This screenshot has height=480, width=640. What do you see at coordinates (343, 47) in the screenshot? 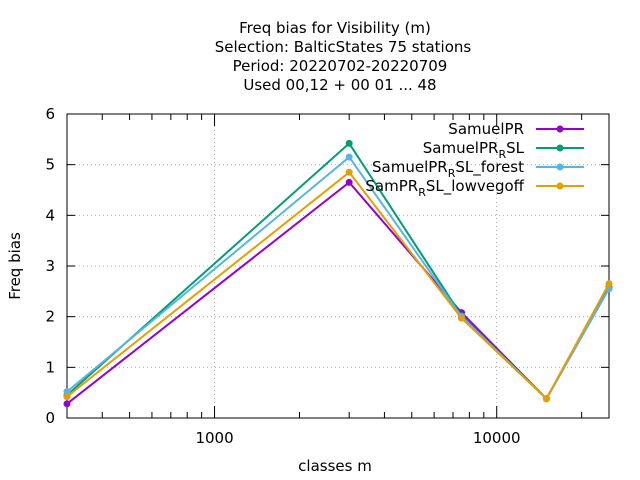
I see `title-line-2: Selection: BalticStates 75 stations` at bounding box center [343, 47].